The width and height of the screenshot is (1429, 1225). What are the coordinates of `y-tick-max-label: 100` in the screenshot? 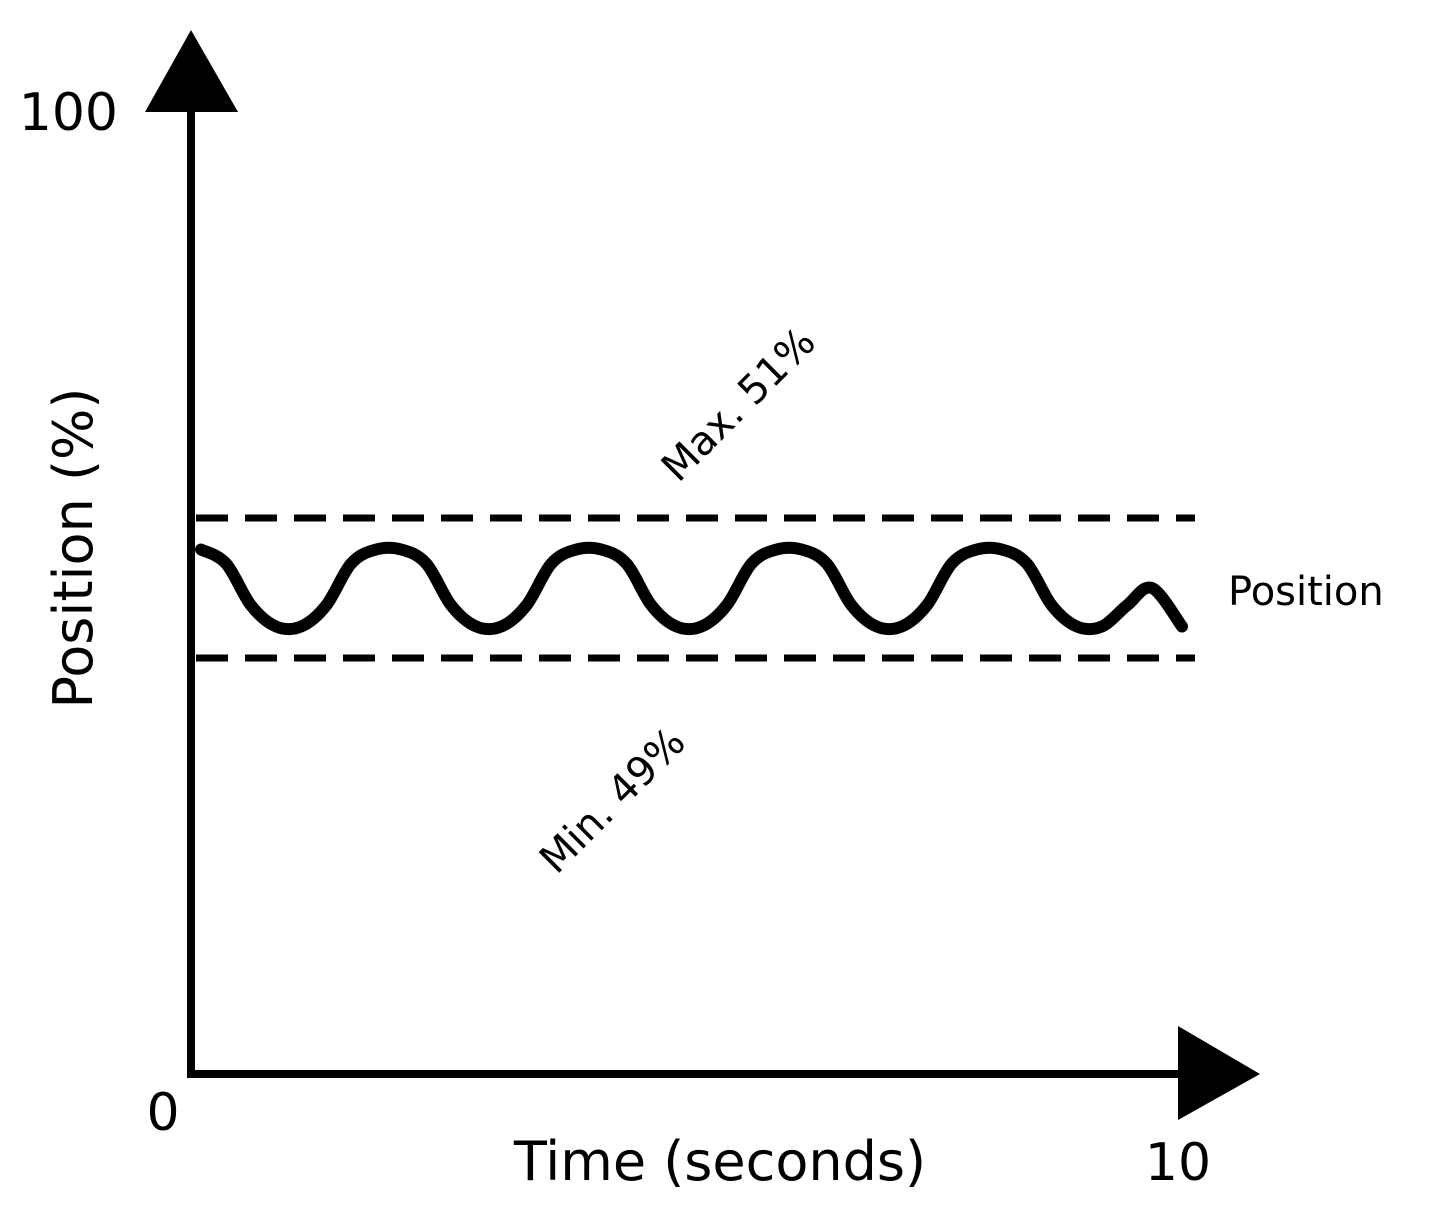 It's located at (68, 113).